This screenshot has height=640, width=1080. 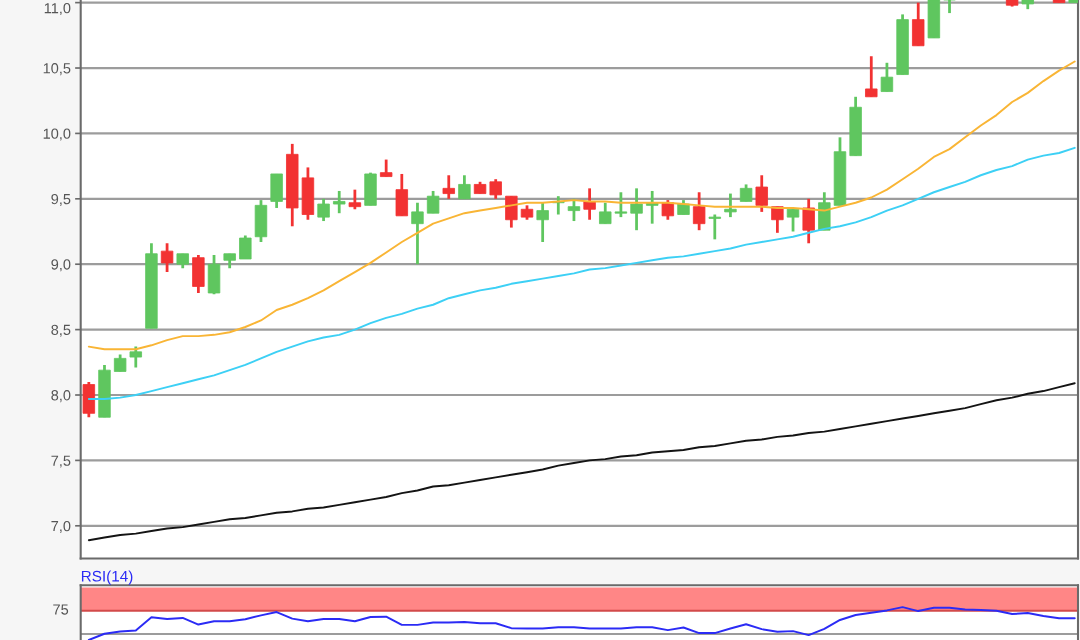 I want to click on y-tick-label: 10,0, so click(x=57, y=134).